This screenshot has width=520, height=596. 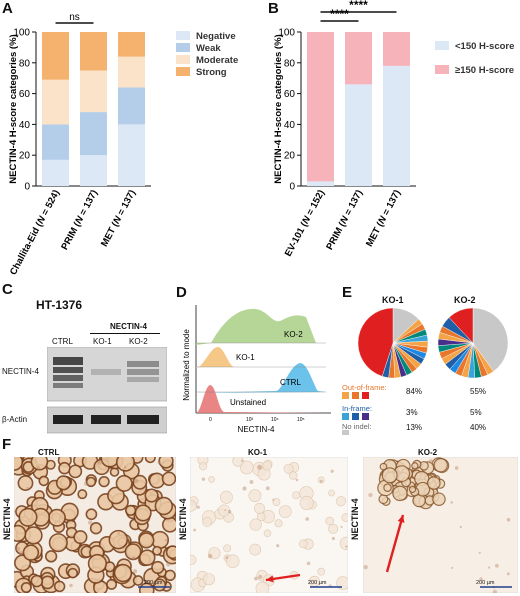 What do you see at coordinates (210, 420) in the screenshot?
I see `flow-xtick-0: 0` at bounding box center [210, 420].